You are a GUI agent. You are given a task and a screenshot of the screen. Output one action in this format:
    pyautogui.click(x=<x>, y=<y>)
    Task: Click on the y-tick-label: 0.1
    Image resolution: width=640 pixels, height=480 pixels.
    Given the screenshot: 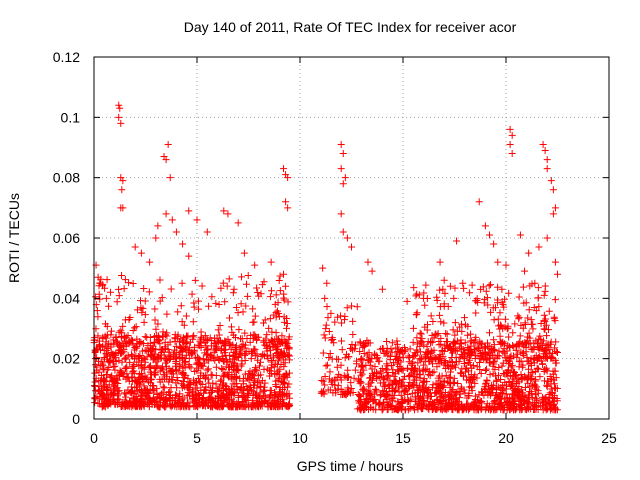 What is the action you would take?
    pyautogui.click(x=71, y=117)
    